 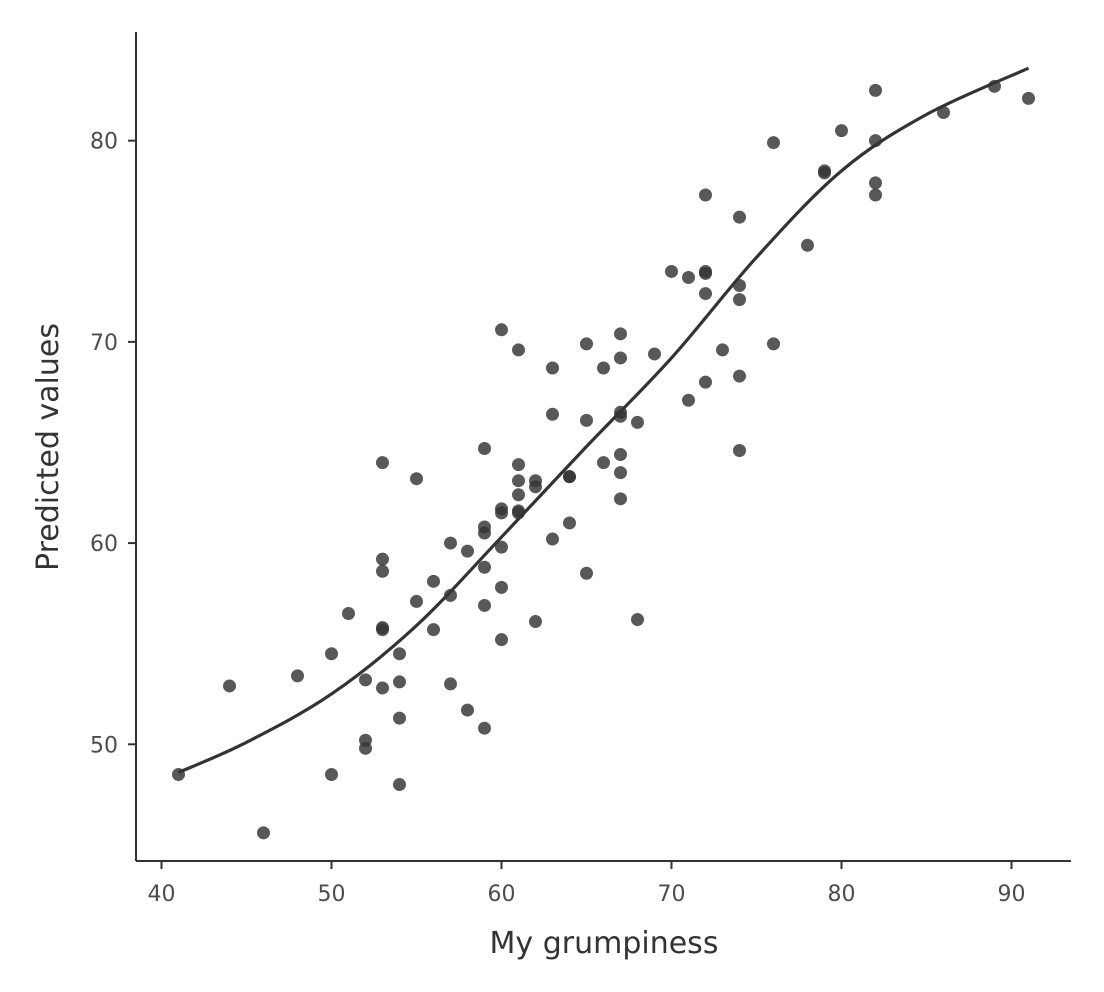 I want to click on x-tick-label: 40, so click(x=162, y=894).